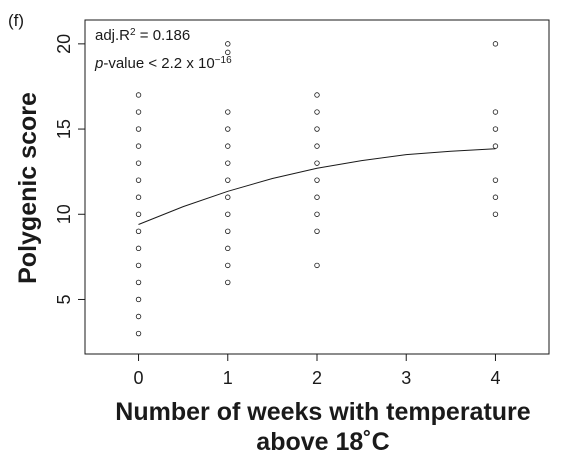 This screenshot has height=456, width=562. Describe the element at coordinates (64, 214) in the screenshot. I see `y-tick-label: 10` at that location.